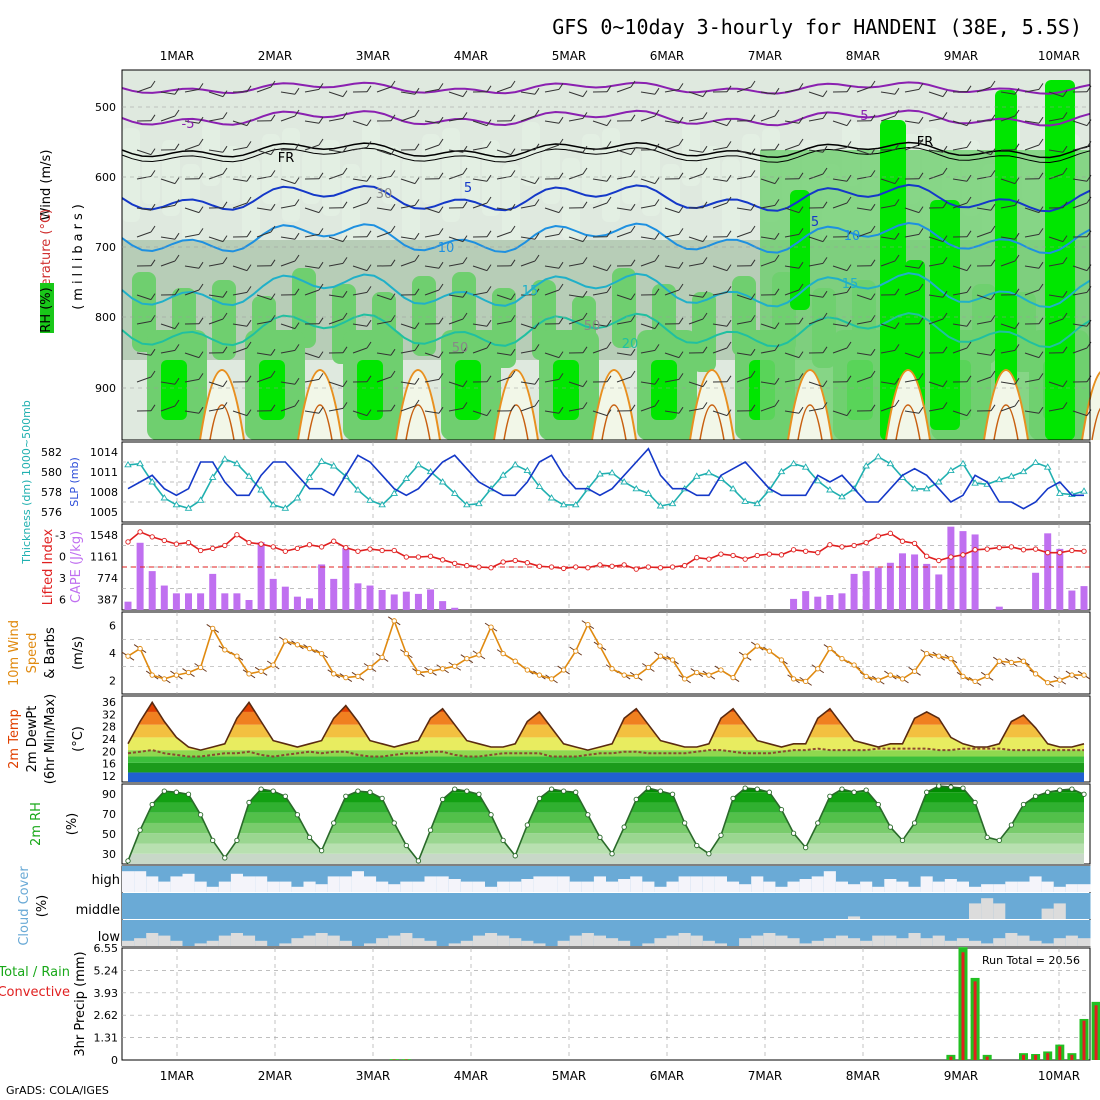  I want to click on rh-line, so click(606, 824).